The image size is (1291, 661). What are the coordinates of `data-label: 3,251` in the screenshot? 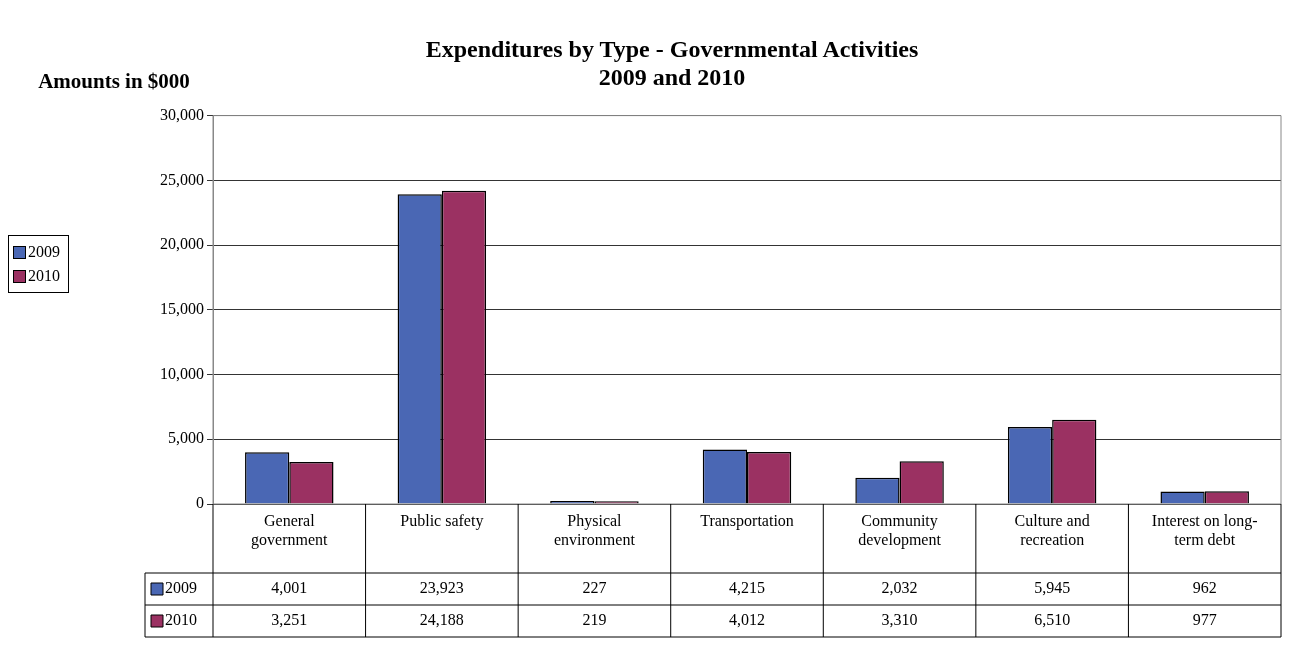 It's located at (289, 620).